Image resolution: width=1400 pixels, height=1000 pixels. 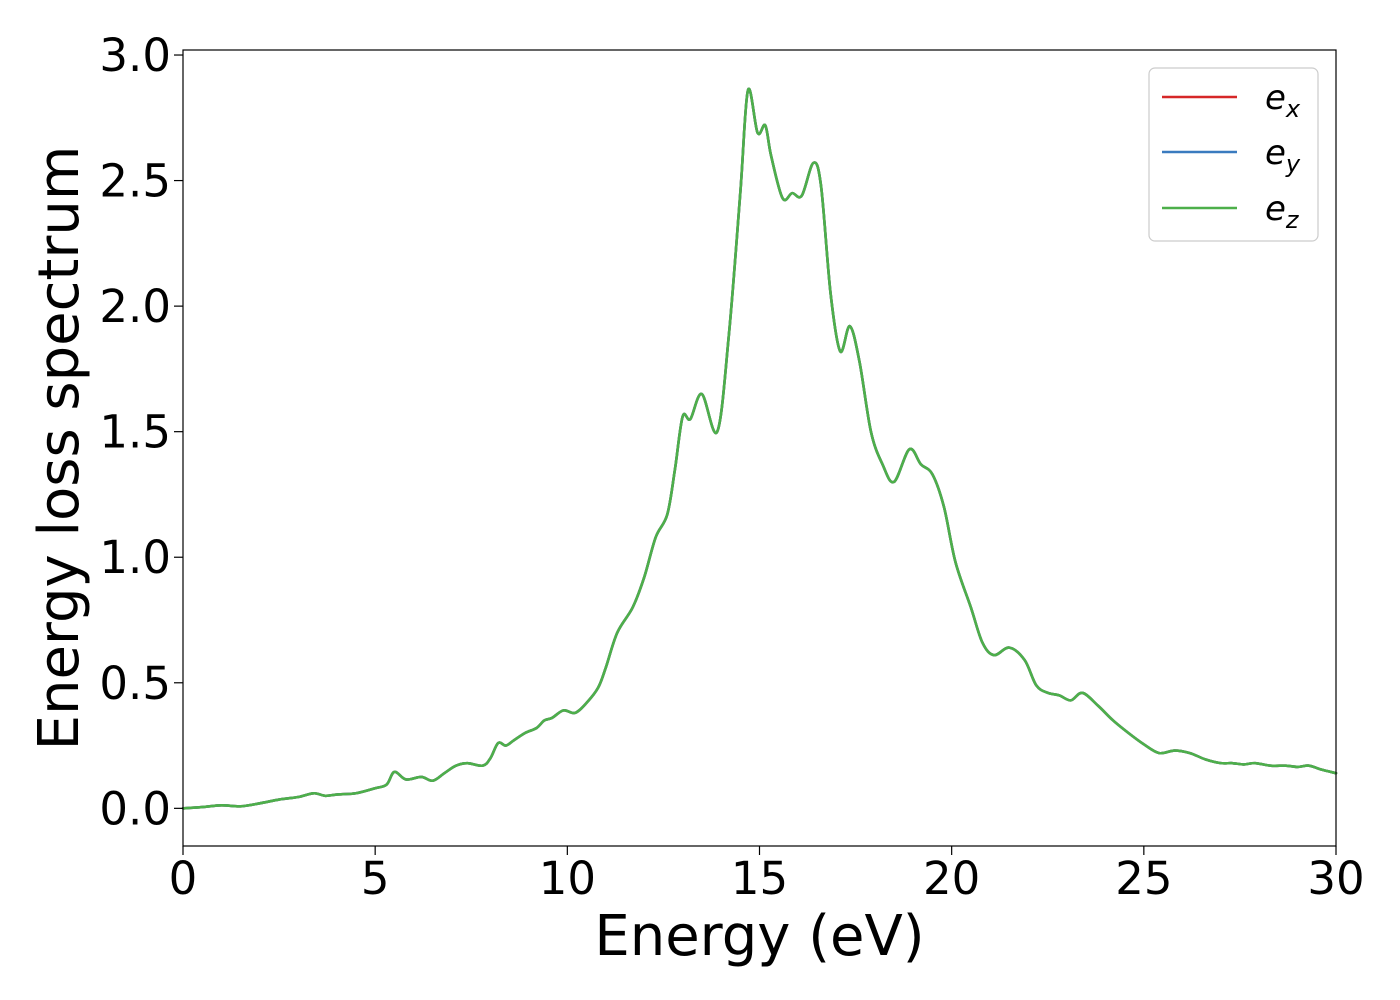 What do you see at coordinates (759, 936) in the screenshot?
I see `x-axis-title: Energy (eV)` at bounding box center [759, 936].